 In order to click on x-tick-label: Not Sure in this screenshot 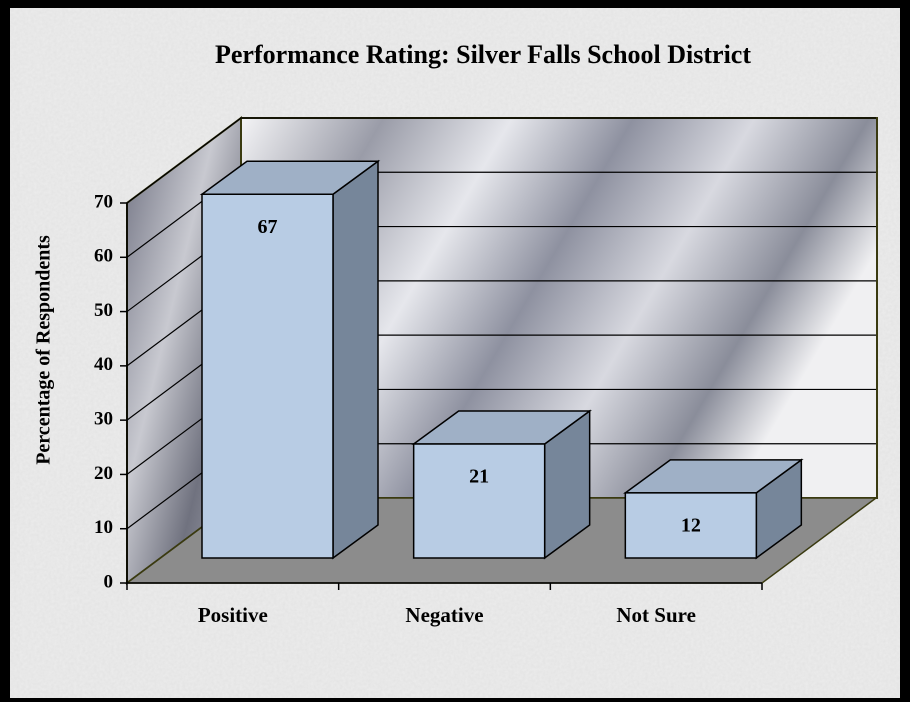, I will do `click(656, 615)`.